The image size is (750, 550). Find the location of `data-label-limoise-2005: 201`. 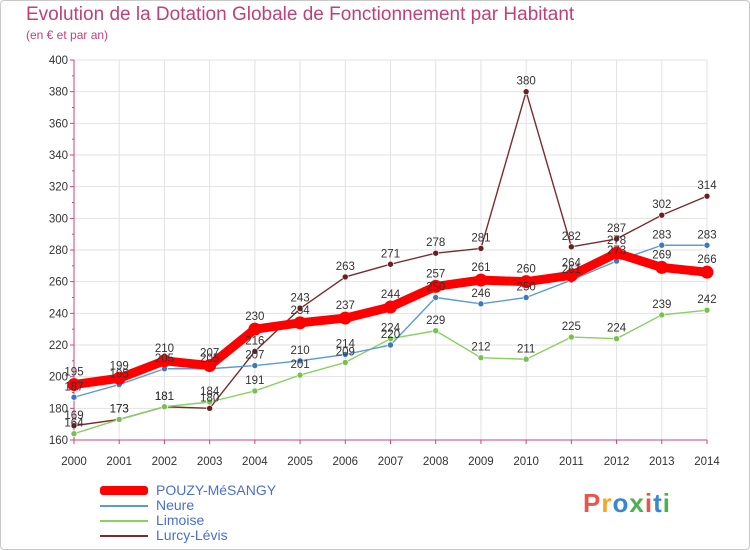

data-label-limoise-2005: 201 is located at coordinates (299, 365).